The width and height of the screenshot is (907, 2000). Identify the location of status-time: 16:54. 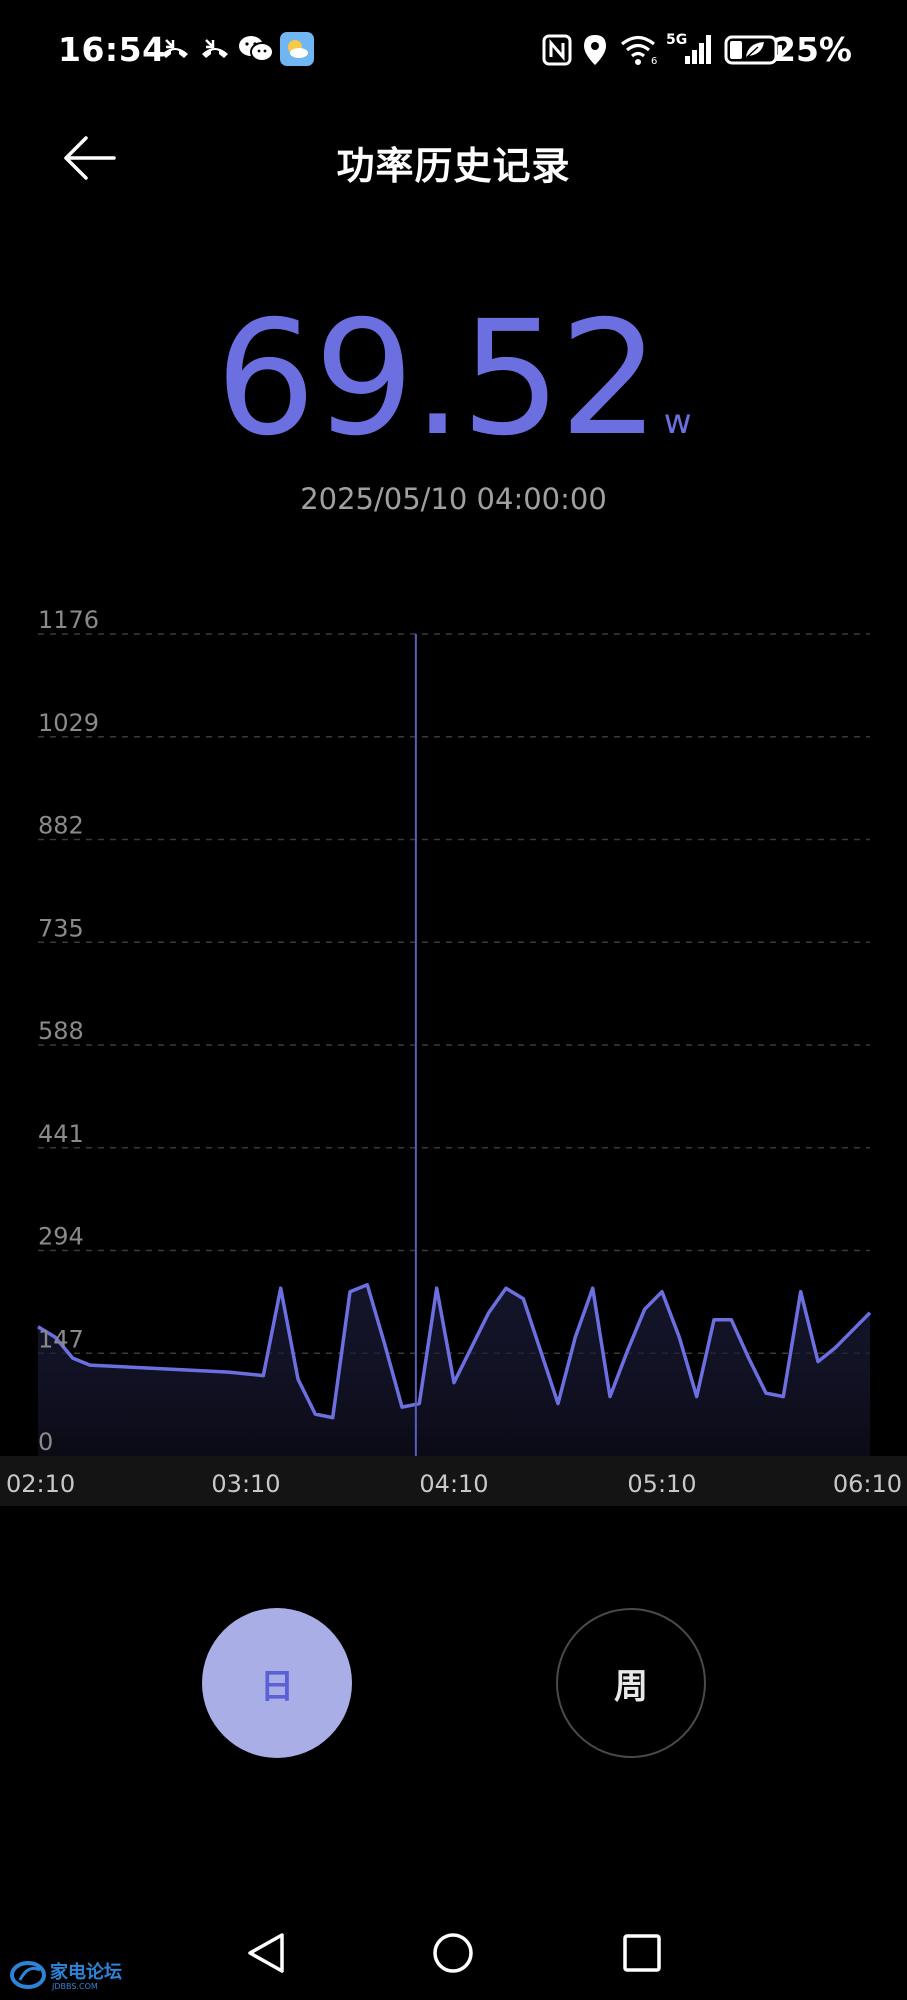
(112, 49).